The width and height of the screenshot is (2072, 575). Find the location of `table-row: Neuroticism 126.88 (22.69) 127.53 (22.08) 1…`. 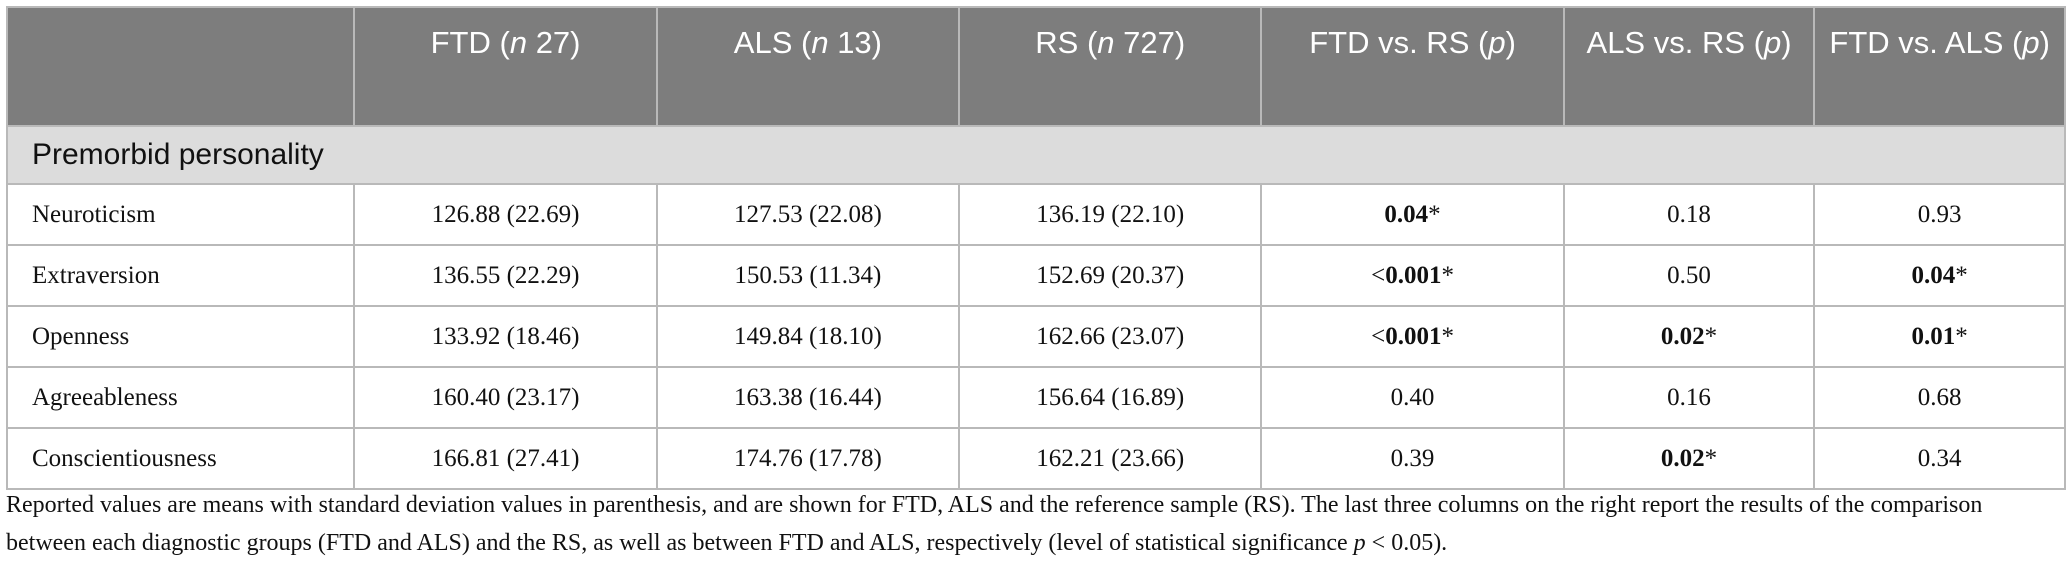

table-row: Neuroticism 126.88 (22.69) 127.53 (22.08) 1… is located at coordinates (1035, 214).